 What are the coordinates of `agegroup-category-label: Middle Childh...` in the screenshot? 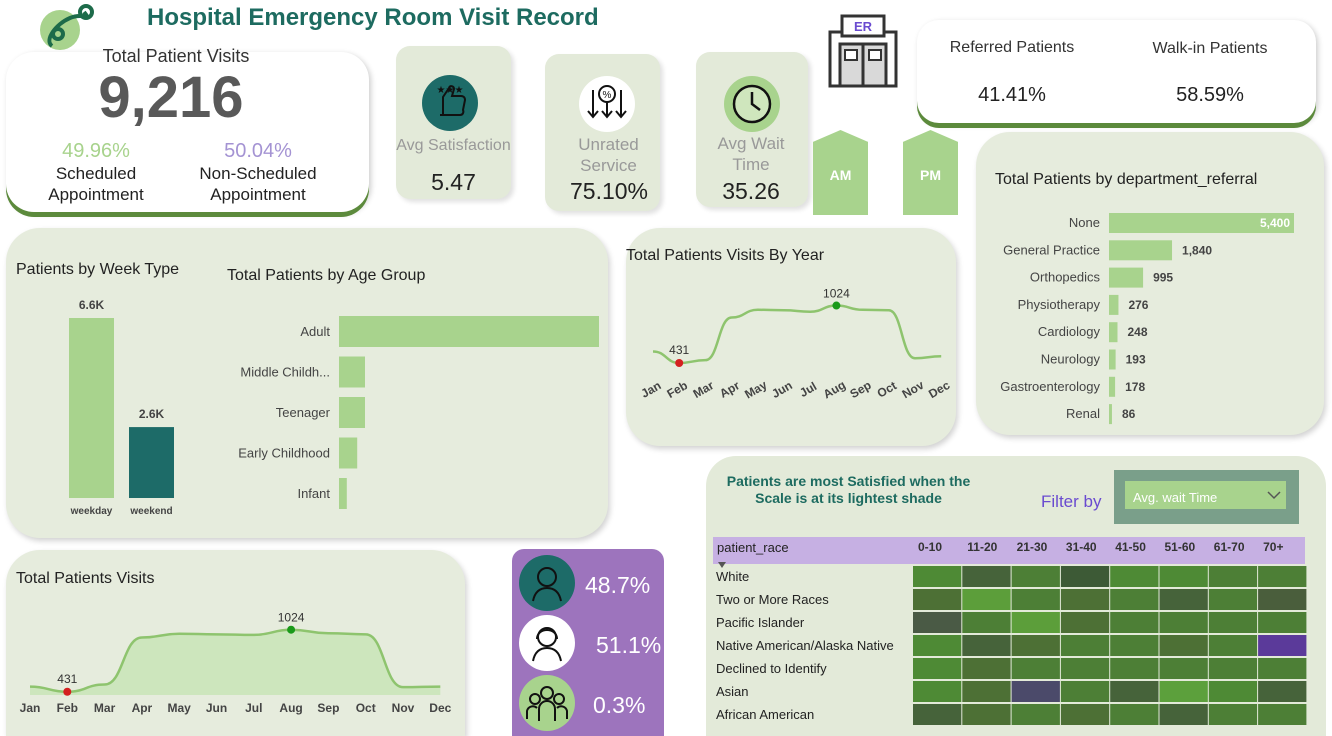 It's located at (285, 372).